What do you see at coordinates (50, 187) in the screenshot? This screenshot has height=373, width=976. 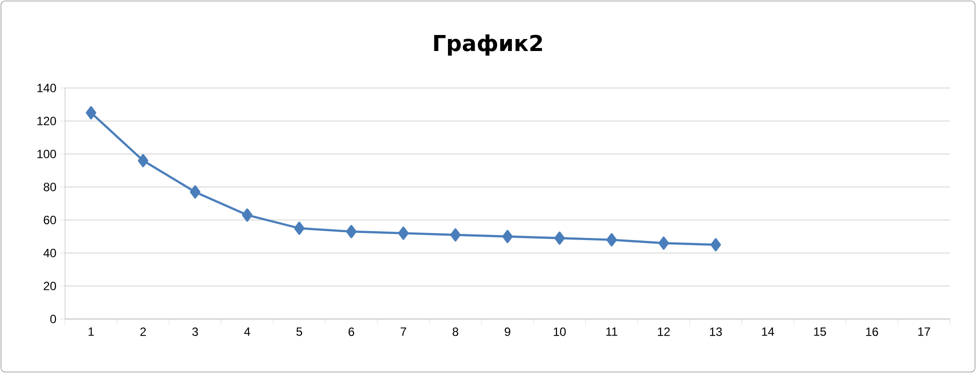 I see `y-tick-label: 80` at bounding box center [50, 187].